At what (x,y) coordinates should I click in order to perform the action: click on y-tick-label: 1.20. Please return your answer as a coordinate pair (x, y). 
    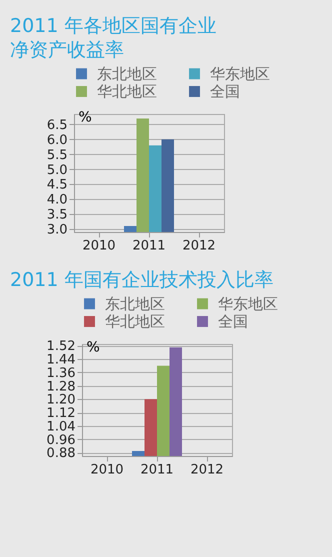
    Looking at the image, I should click on (61, 400).